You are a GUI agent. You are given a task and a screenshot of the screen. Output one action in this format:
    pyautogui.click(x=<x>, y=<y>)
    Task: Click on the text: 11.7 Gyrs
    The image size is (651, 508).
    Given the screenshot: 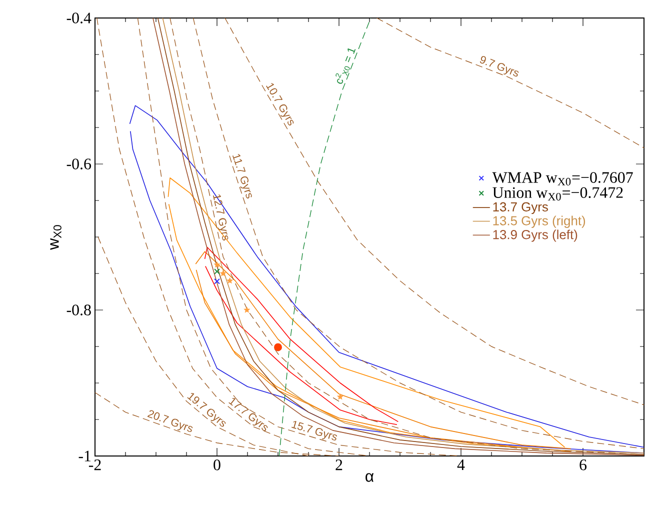 What is the action you would take?
    pyautogui.click(x=242, y=176)
    